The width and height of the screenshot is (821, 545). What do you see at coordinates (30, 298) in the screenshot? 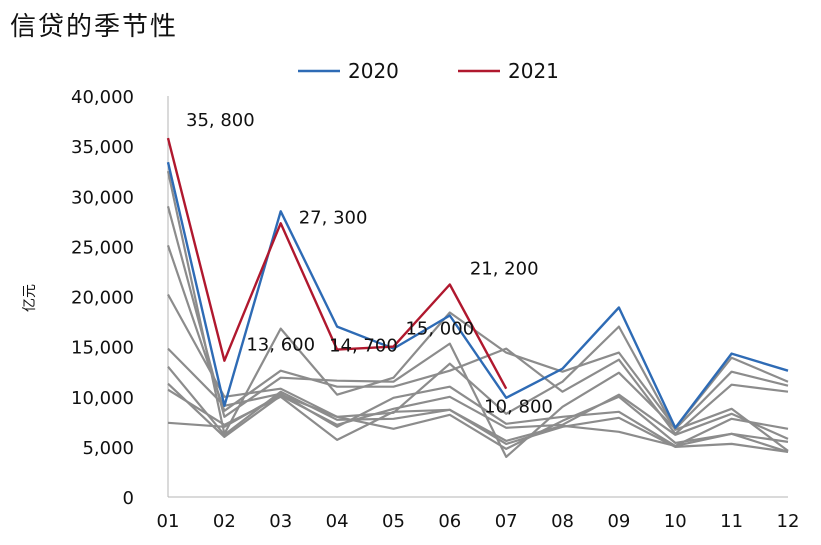
I see `y-axis-label: 亿元` at bounding box center [30, 298].